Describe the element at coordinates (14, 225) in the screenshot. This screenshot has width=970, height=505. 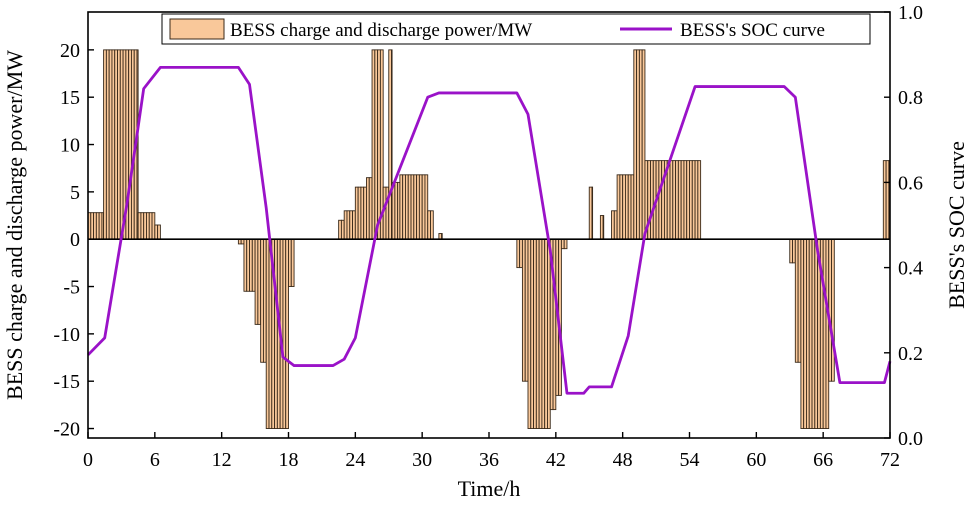
I see `y-left-axis-title: BESS charge and discharge power/MW` at that location.